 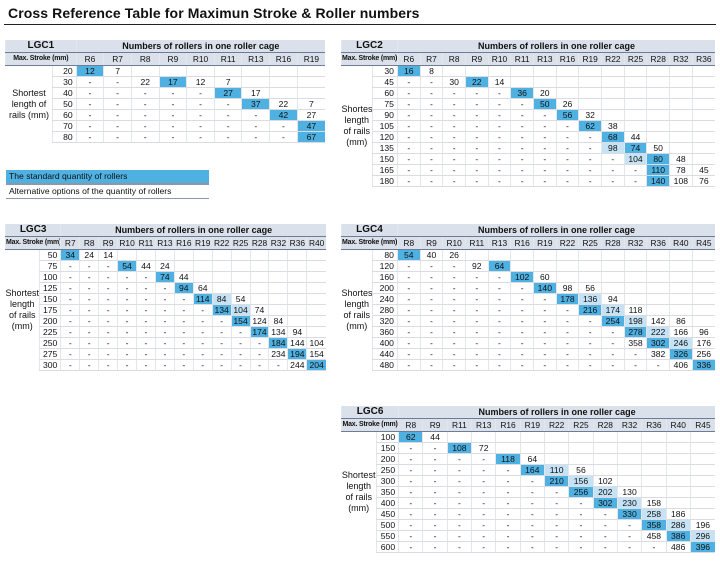 What do you see at coordinates (385, 332) in the screenshot?
I see `stroke-value: 360` at bounding box center [385, 332].